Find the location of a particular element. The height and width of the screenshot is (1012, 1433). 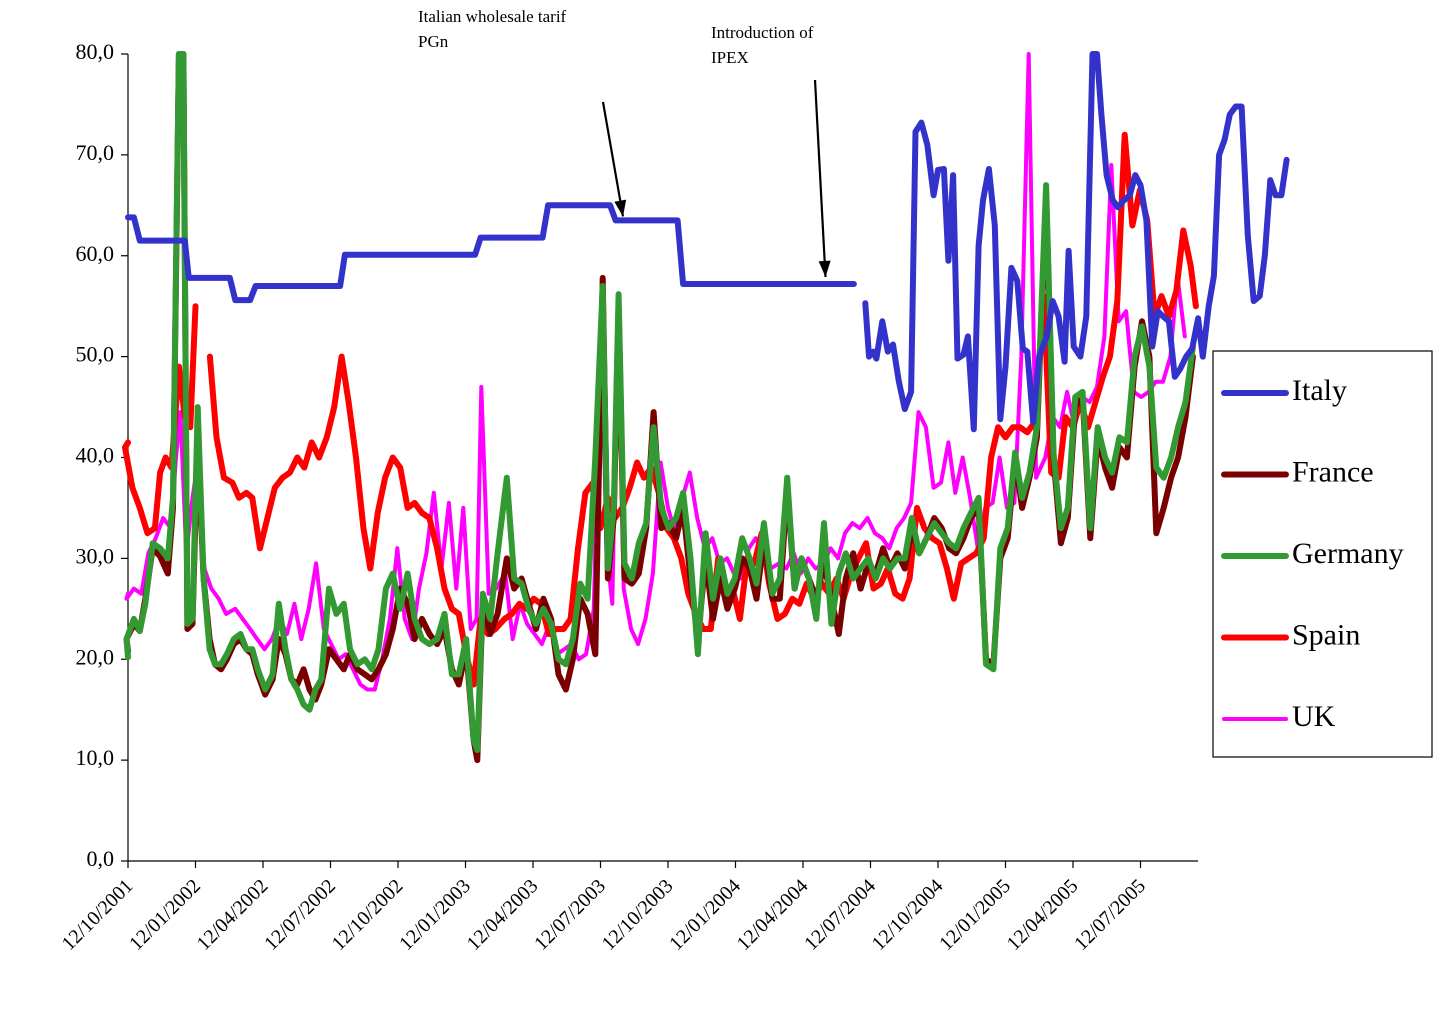

legend: Italy France Germany Spain UK is located at coordinates (1322, 554).